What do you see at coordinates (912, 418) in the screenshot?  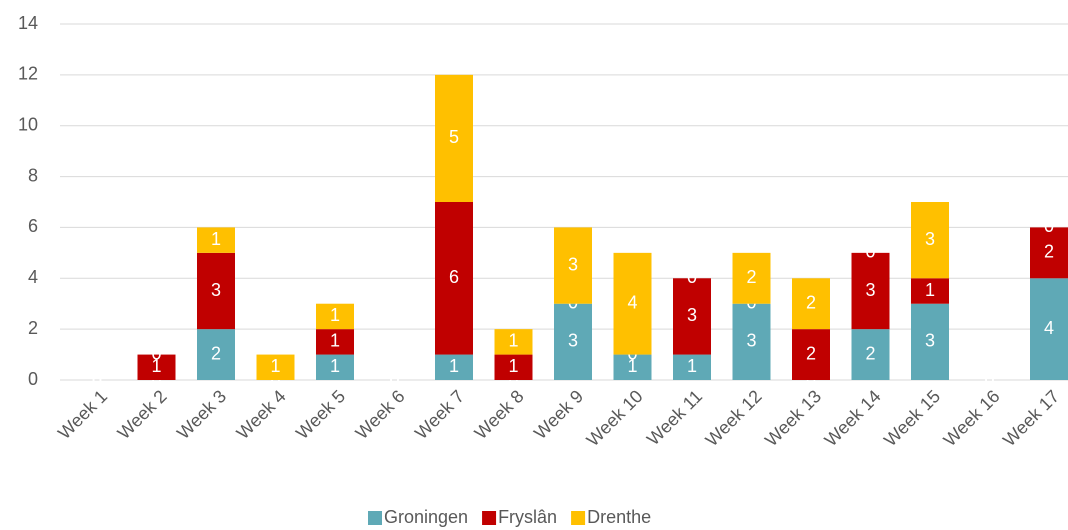 I see `x-tick-label: Week 15` at bounding box center [912, 418].